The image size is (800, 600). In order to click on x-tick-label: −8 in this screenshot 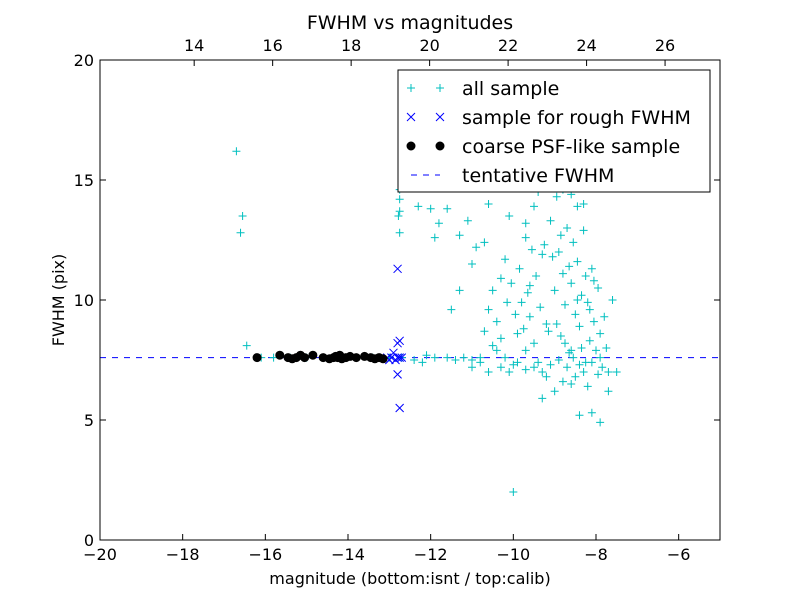, I will do `click(596, 554)`.